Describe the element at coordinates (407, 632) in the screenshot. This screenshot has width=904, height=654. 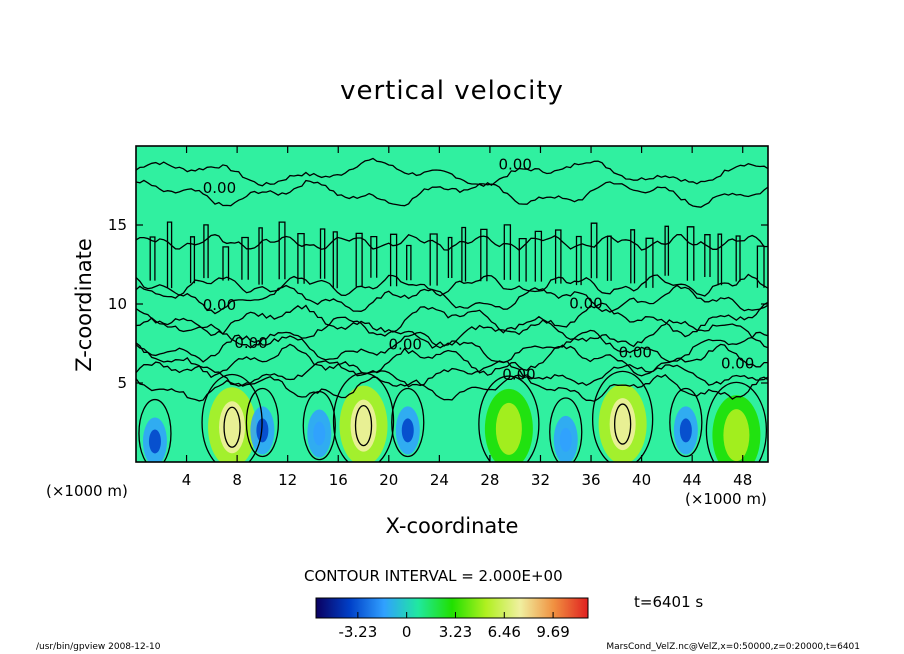
I see `colorbar-tick-label: 0` at that location.